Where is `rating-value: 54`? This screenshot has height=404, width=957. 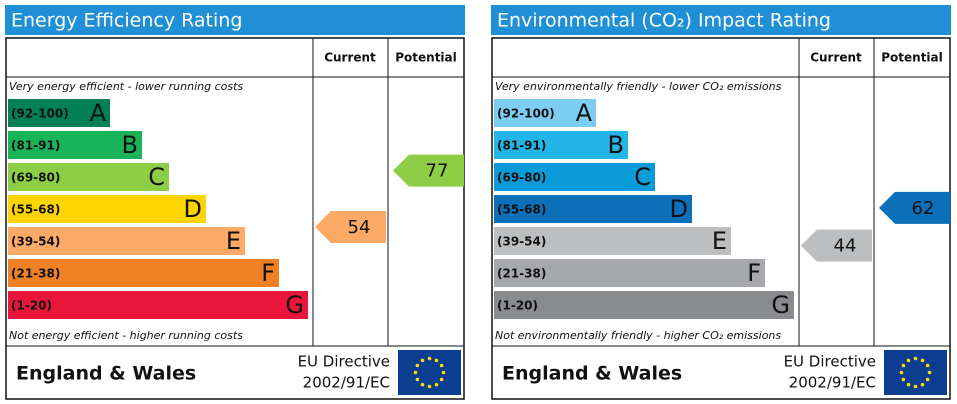
rating-value: 54 is located at coordinates (359, 227).